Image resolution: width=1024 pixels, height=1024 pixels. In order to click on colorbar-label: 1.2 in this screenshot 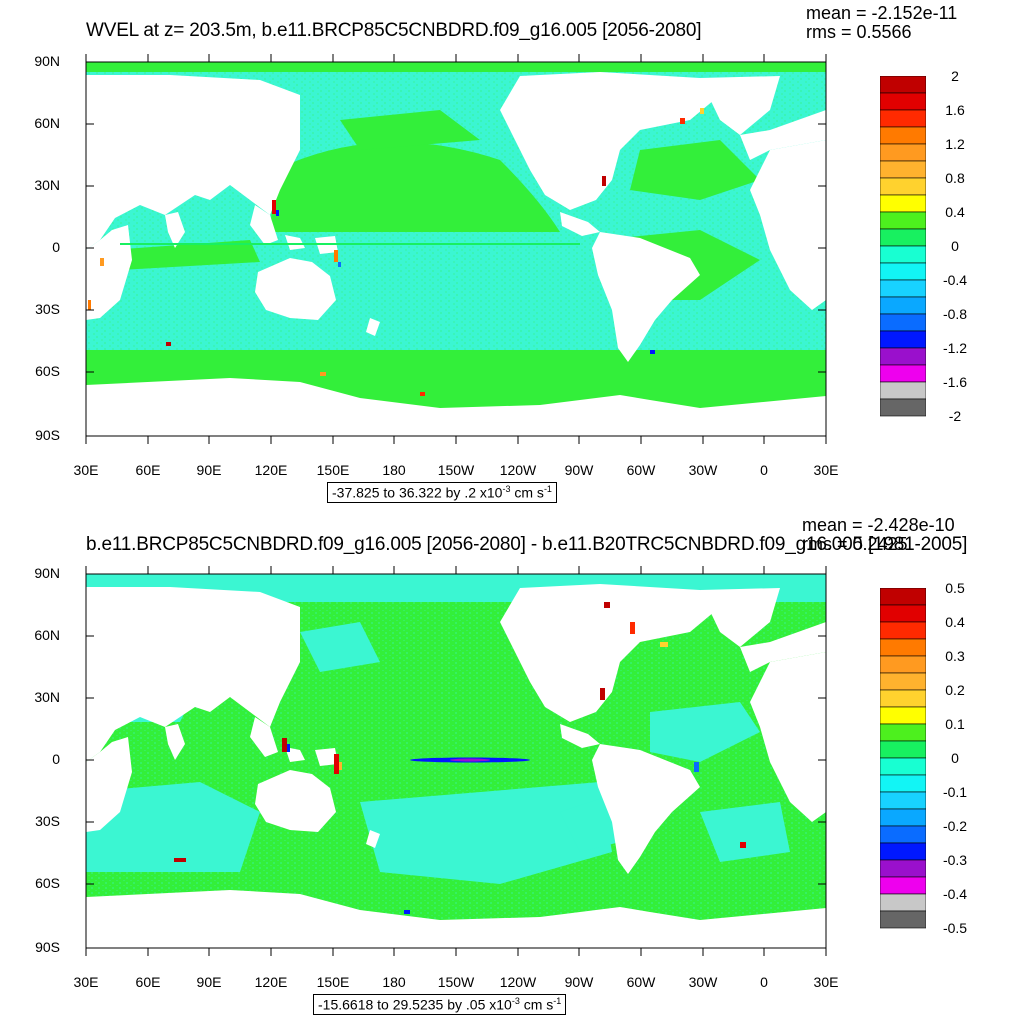, I will do `click(955, 144)`.